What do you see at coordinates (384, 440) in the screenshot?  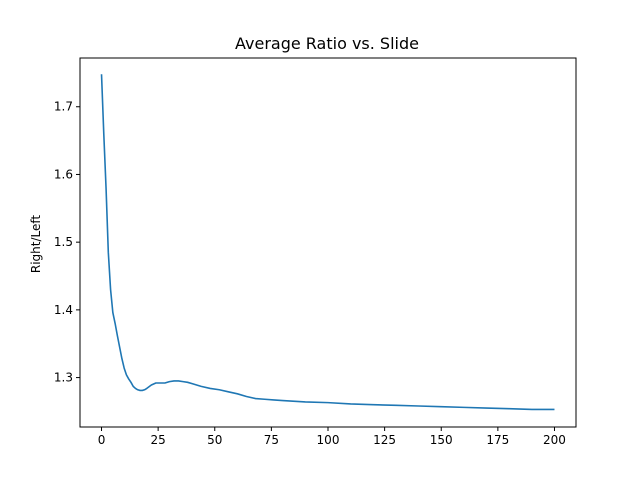 I see `x-tick-label: 125` at bounding box center [384, 440].